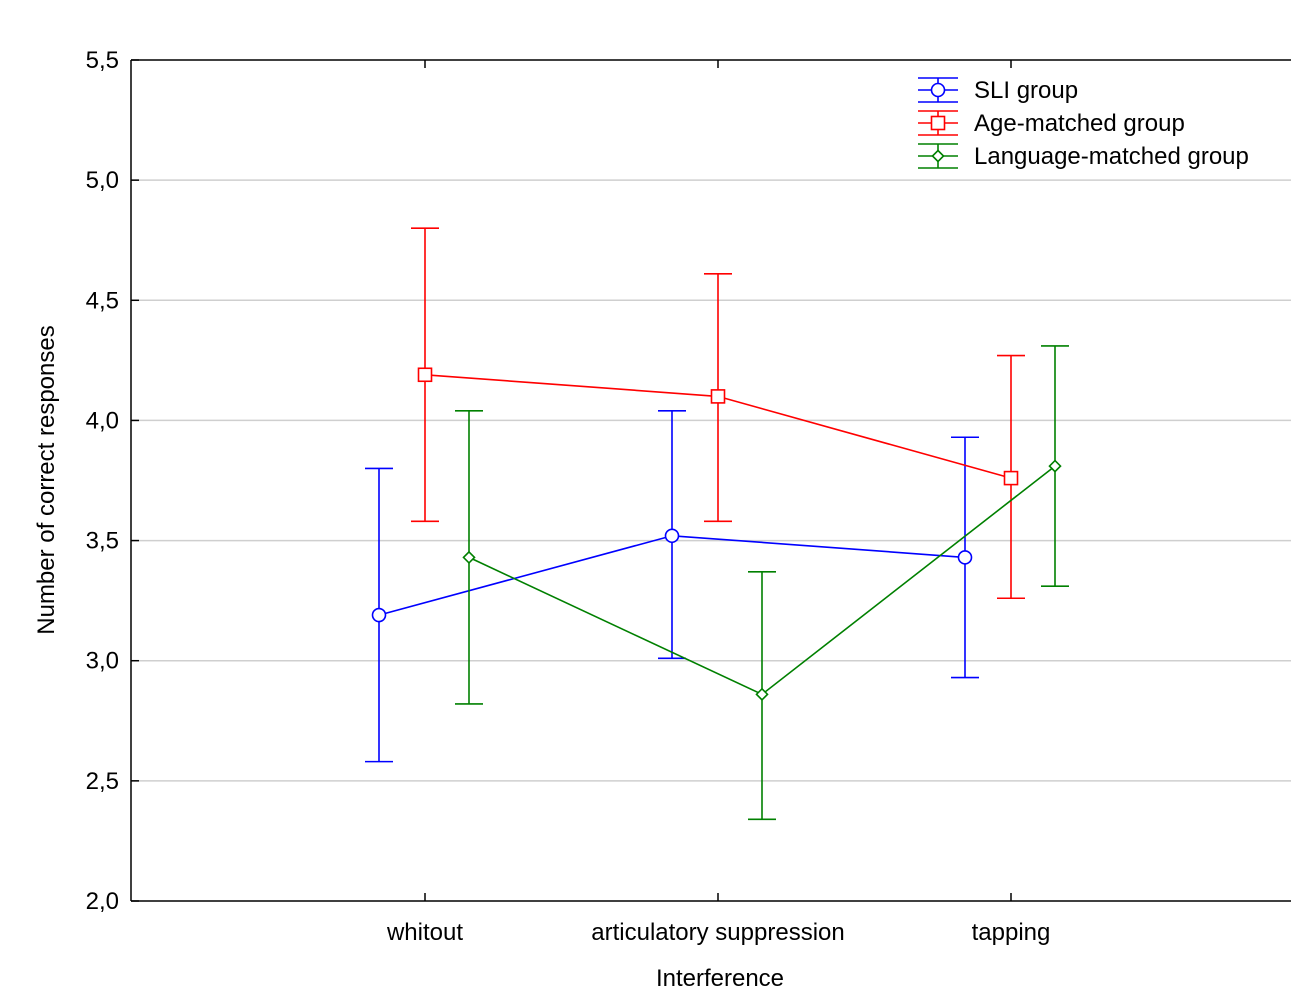 This screenshot has height=991, width=1291. Describe the element at coordinates (102, 541) in the screenshot. I see `y-tick-label: 3,5` at that location.